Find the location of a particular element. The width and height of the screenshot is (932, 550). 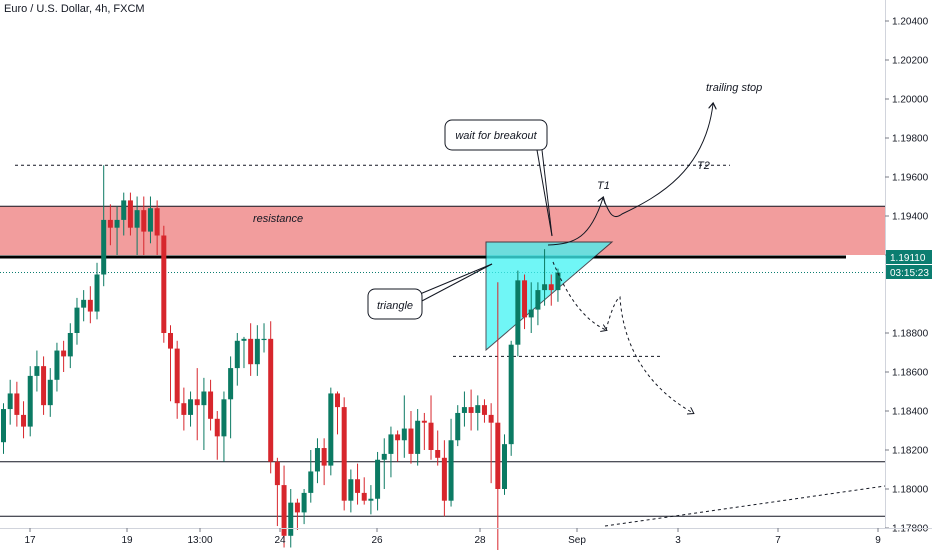

time-axis: 17 19 13:00 24 26 28 Sep 3 7 9 is located at coordinates (452, 537).